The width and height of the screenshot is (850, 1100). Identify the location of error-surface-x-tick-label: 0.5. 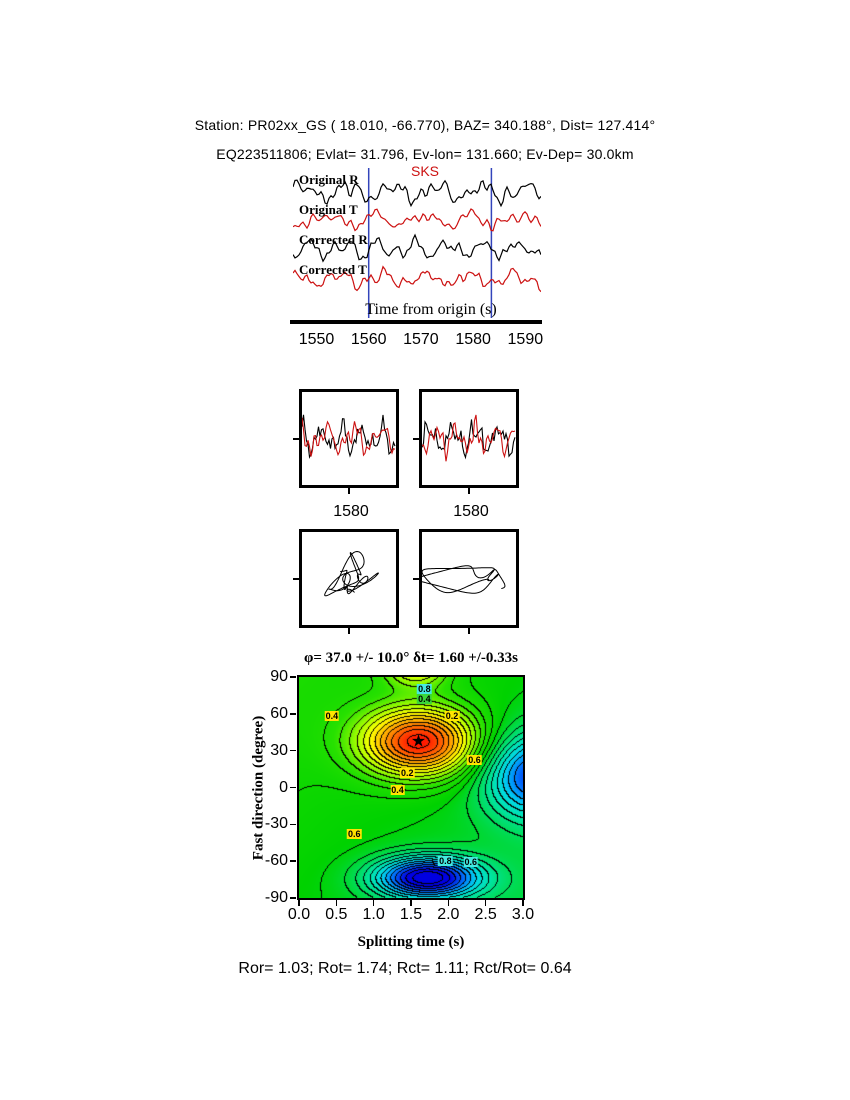
(336, 914).